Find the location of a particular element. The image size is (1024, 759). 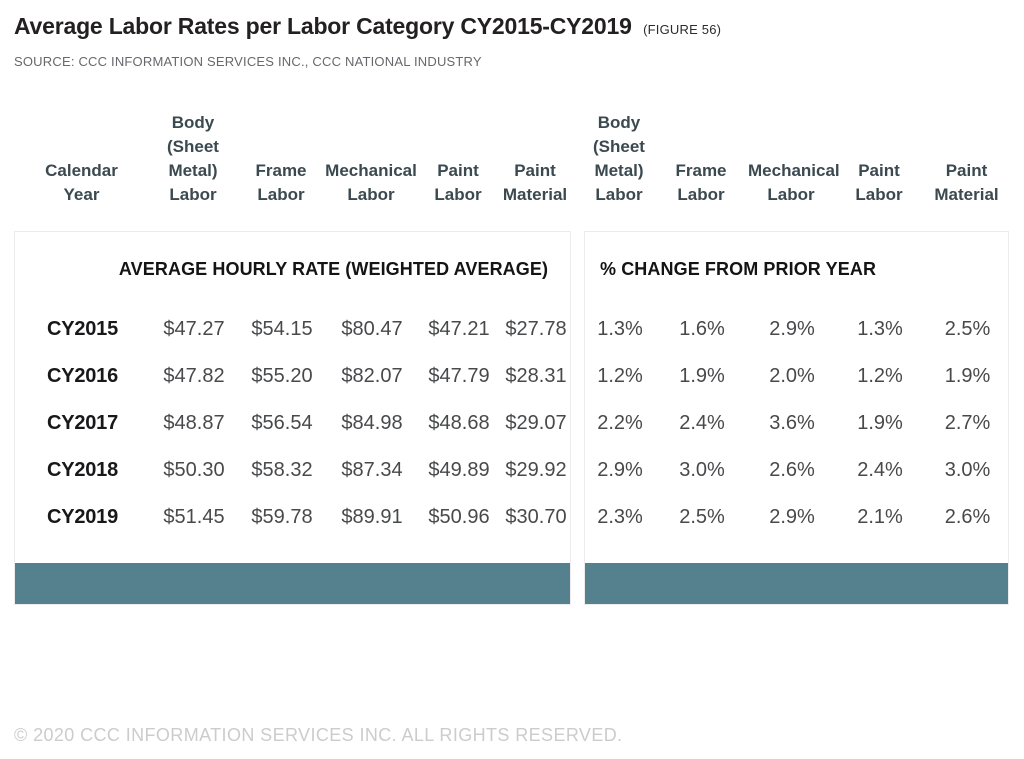

change-value: 3.6% is located at coordinates (792, 423).